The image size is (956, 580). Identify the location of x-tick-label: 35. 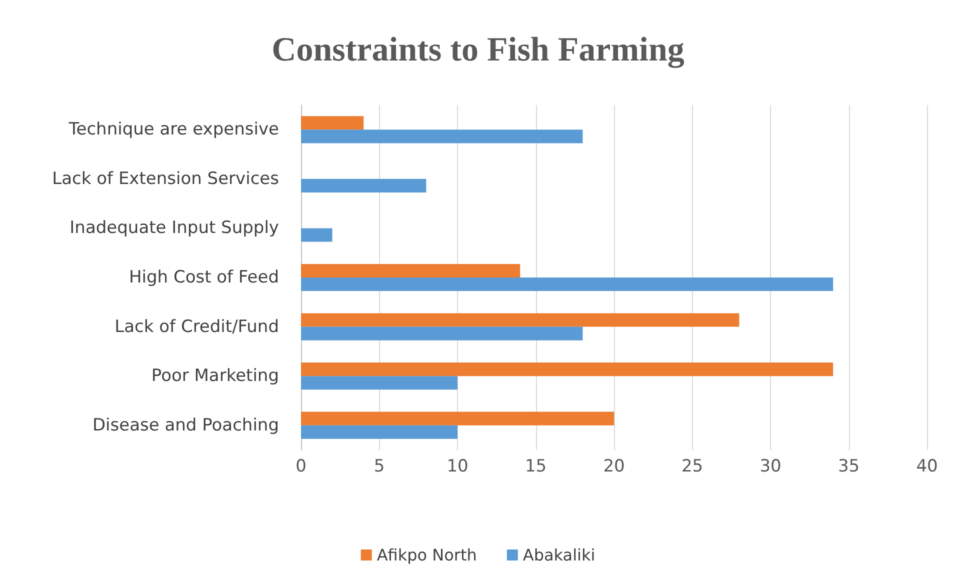
(849, 466).